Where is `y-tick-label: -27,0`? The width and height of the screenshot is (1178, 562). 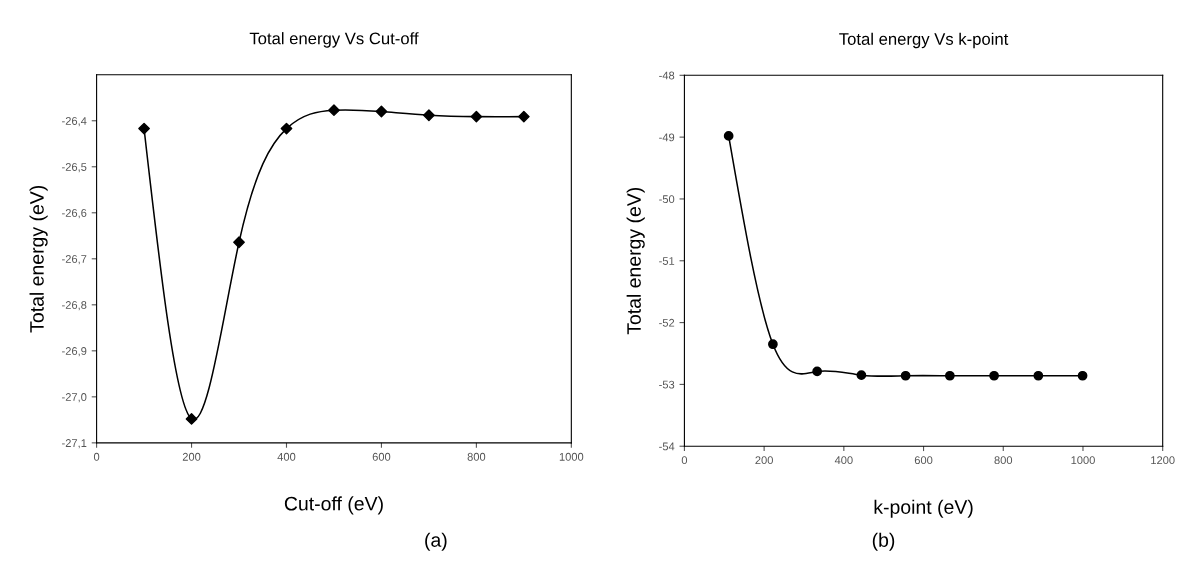 y-tick-label: -27,0 is located at coordinates (74, 398).